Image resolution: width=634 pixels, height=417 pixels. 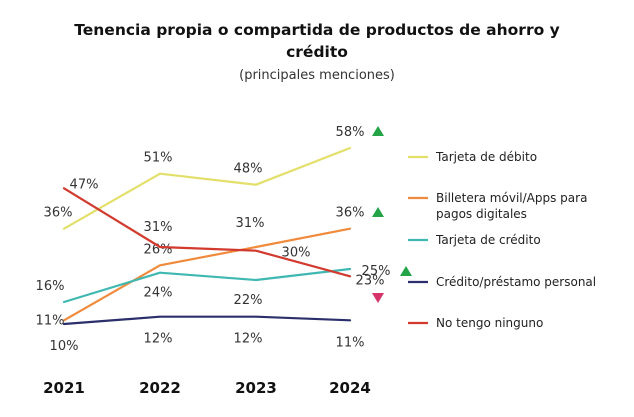 I want to click on legend-label: Billetera móvil/Apps para, so click(x=511, y=198).